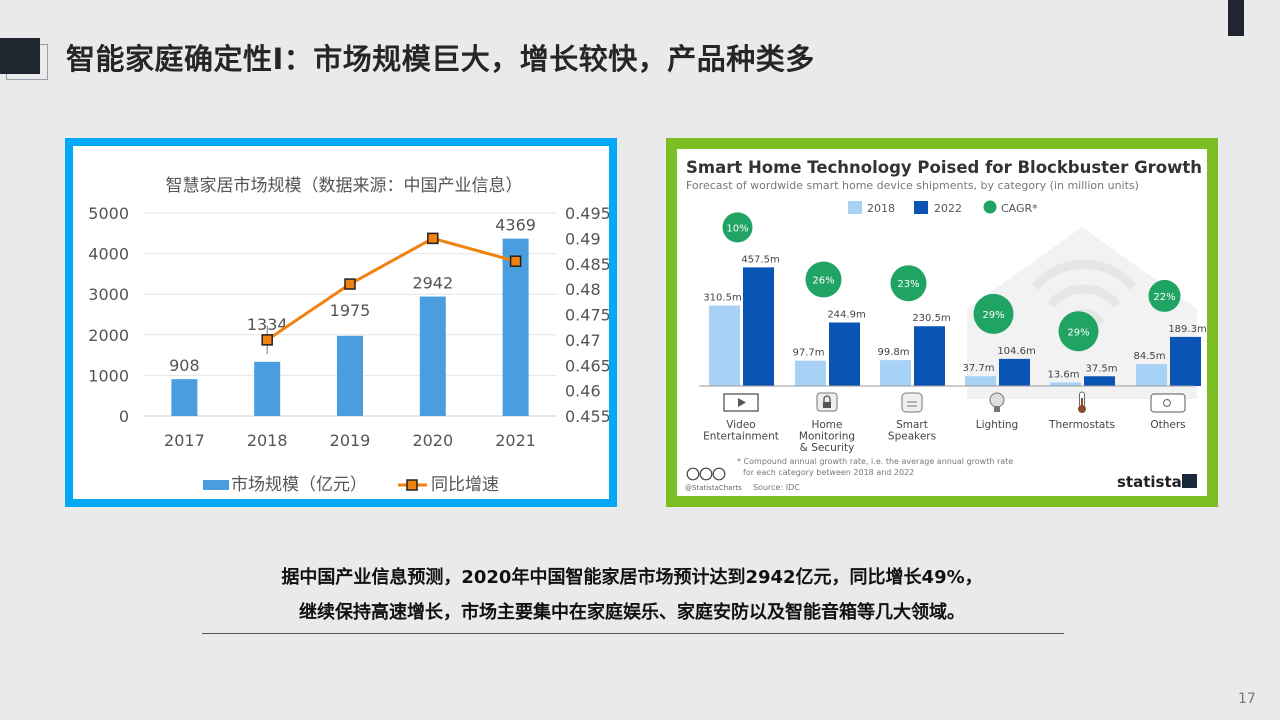 This screenshot has width=1280, height=720. Describe the element at coordinates (432, 440) in the screenshot. I see `x-tick-label: 2020` at that location.